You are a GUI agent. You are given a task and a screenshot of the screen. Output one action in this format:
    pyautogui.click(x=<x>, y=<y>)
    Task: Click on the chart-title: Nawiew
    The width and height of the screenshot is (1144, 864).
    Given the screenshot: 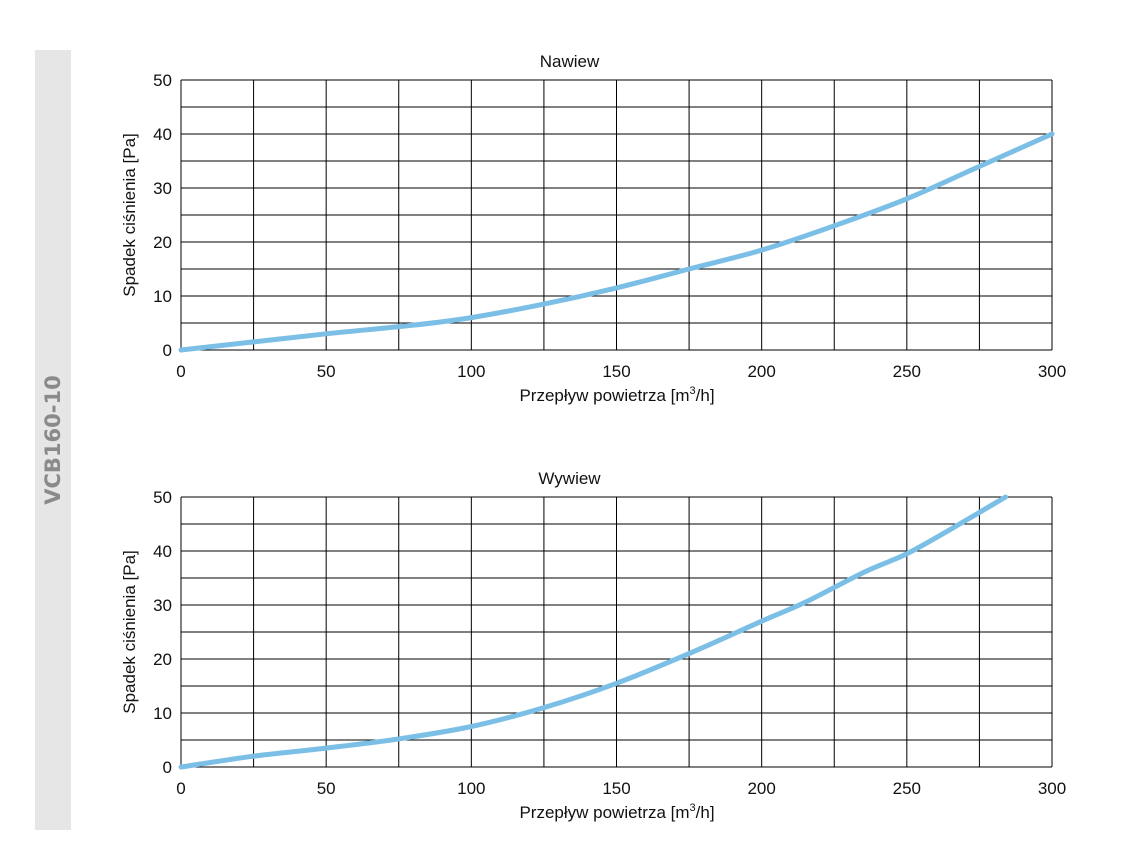 What is the action you would take?
    pyautogui.click(x=570, y=61)
    